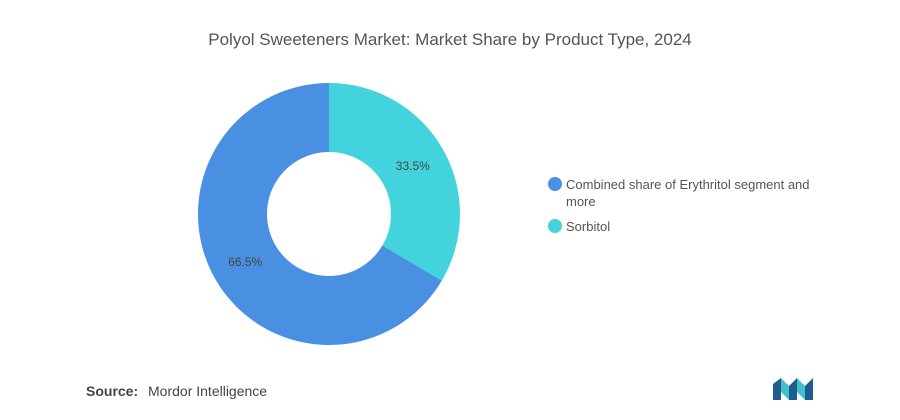 The height and width of the screenshot is (420, 900). Describe the element at coordinates (698, 226) in the screenshot. I see `legend-item-sorbitol: Sorbitol` at that location.